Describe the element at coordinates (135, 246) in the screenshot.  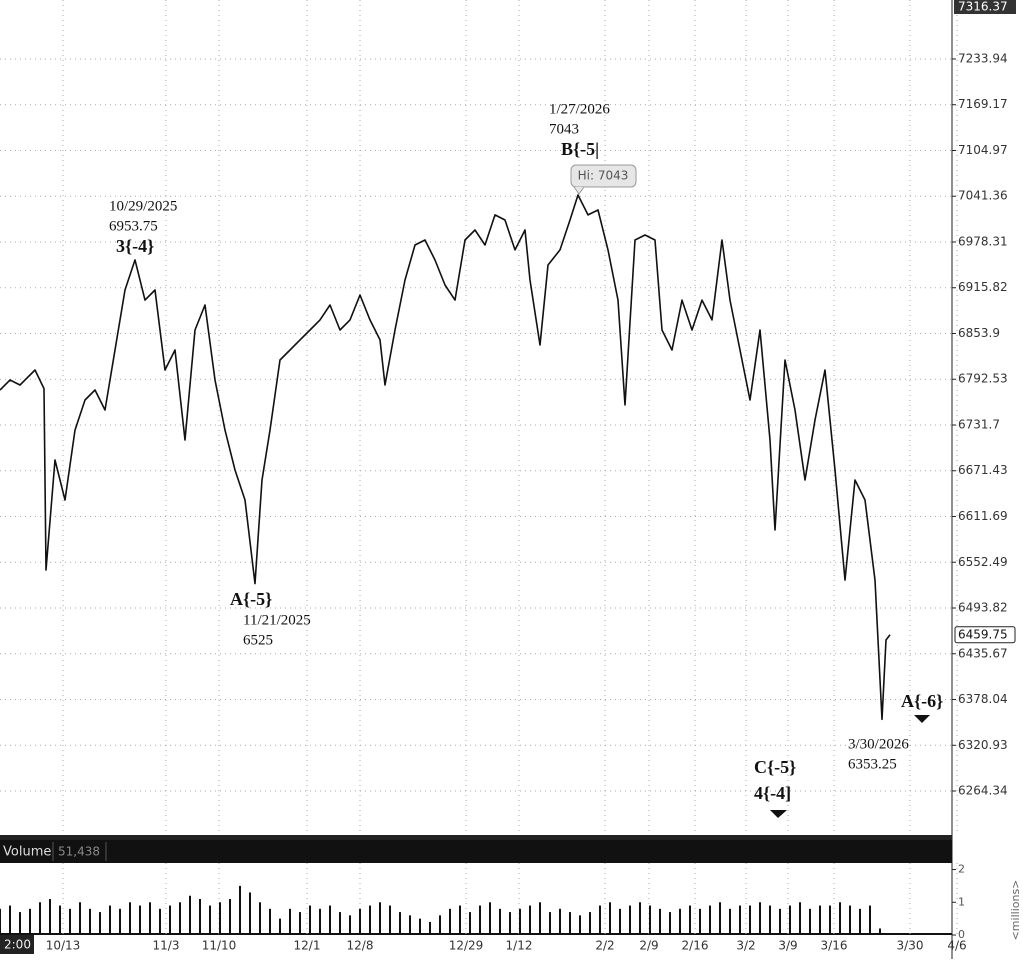
I see `annotation: 3{-4}` at that location.